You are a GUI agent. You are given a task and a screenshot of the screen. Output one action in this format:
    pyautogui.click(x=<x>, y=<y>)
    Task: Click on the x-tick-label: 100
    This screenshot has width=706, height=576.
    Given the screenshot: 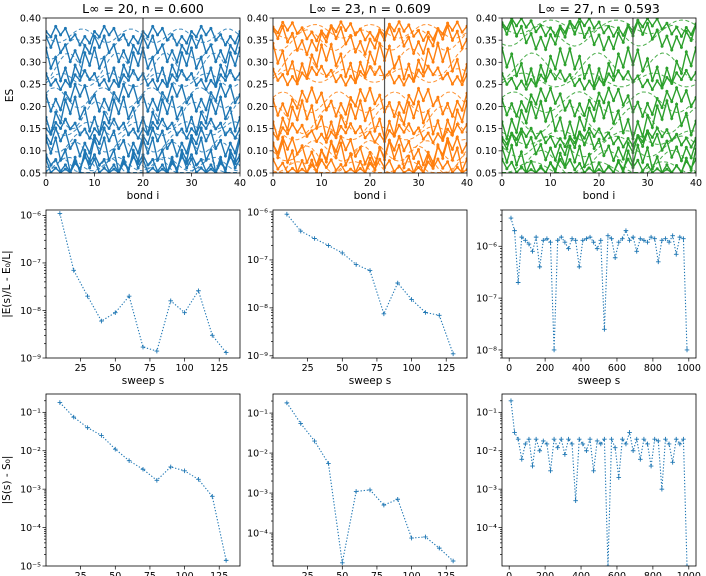 What is the action you would take?
    pyautogui.click(x=185, y=573)
    